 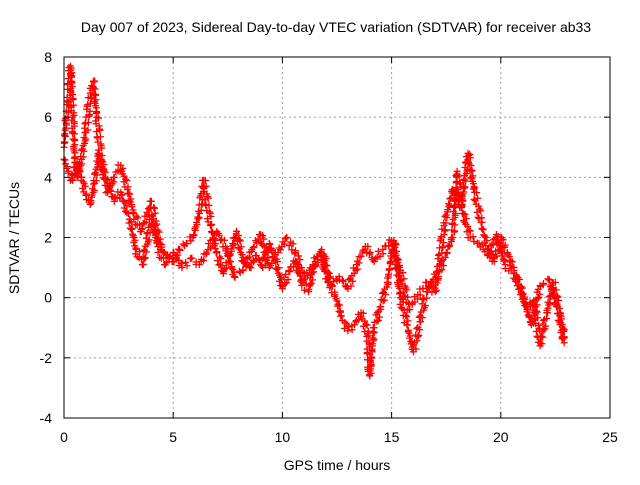 What do you see at coordinates (610, 437) in the screenshot?
I see `x-tick-label: 25` at bounding box center [610, 437].